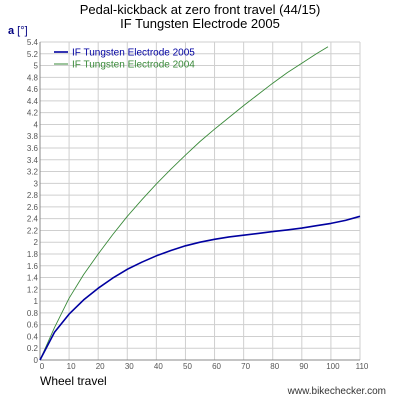 The height and width of the screenshot is (400, 400). I want to click on y-tick-label: 2.8, so click(33, 195).